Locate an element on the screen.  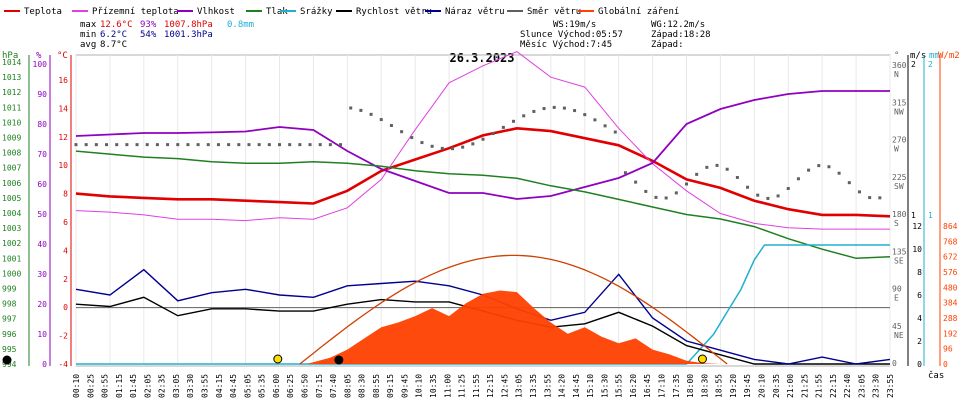
dir-axis-label: ° is located at coordinates (896, 56).